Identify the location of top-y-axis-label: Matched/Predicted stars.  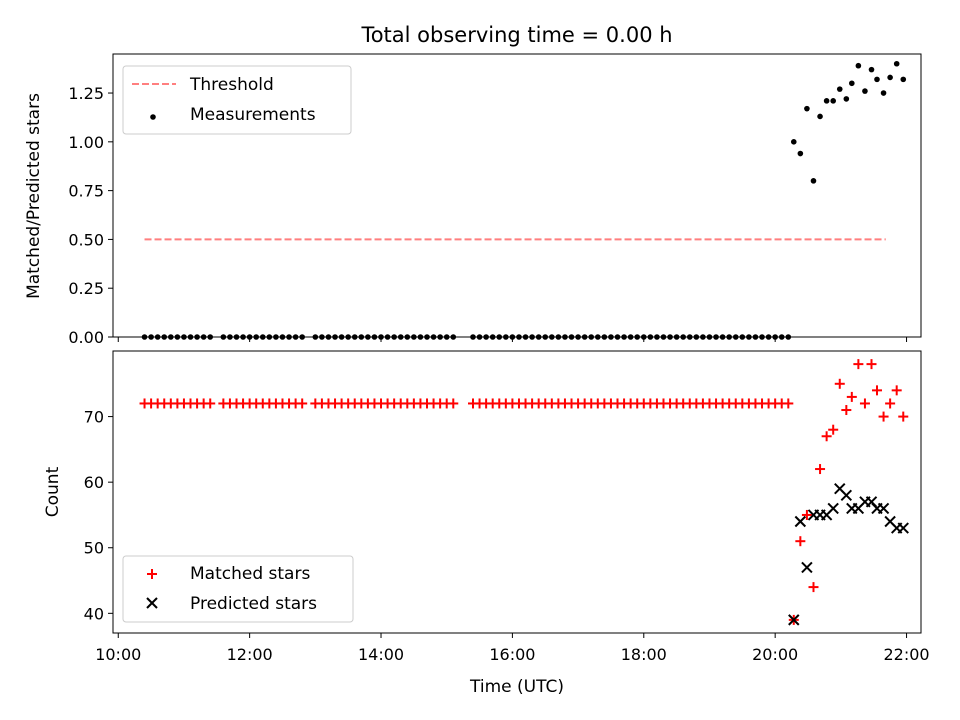
(34, 196).